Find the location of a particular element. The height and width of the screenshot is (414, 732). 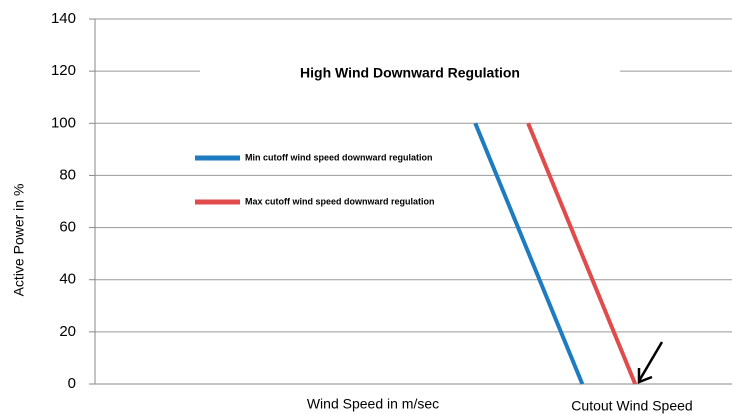

y-tick-label: 140 is located at coordinates (63, 18).